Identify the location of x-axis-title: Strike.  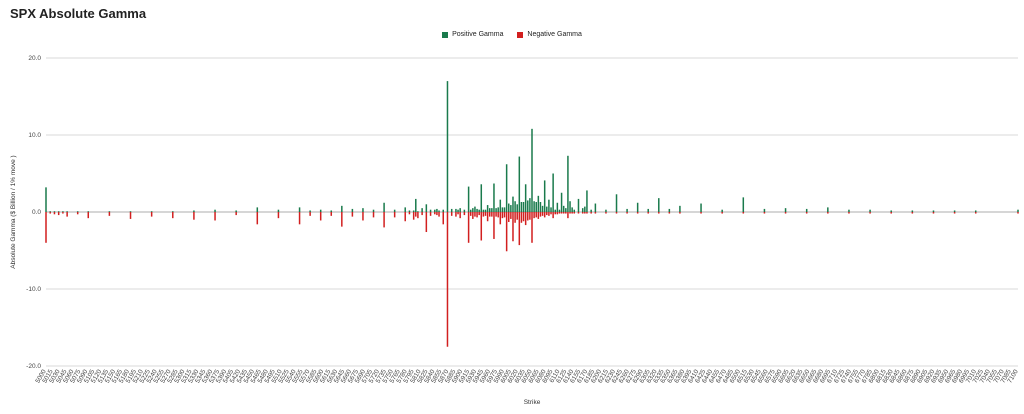
(532, 402).